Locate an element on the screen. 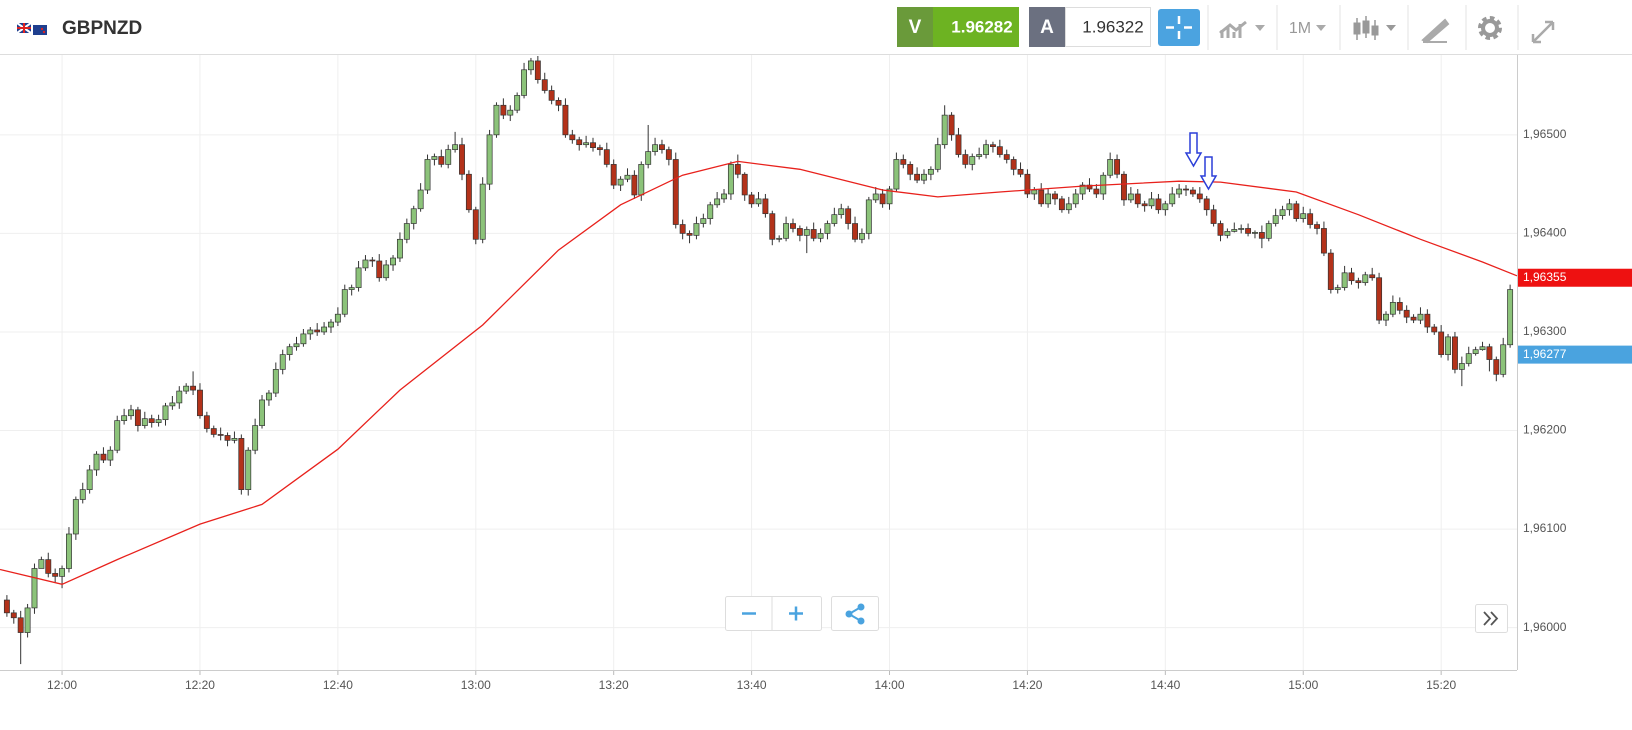  crosshair-button is located at coordinates (1179, 27).